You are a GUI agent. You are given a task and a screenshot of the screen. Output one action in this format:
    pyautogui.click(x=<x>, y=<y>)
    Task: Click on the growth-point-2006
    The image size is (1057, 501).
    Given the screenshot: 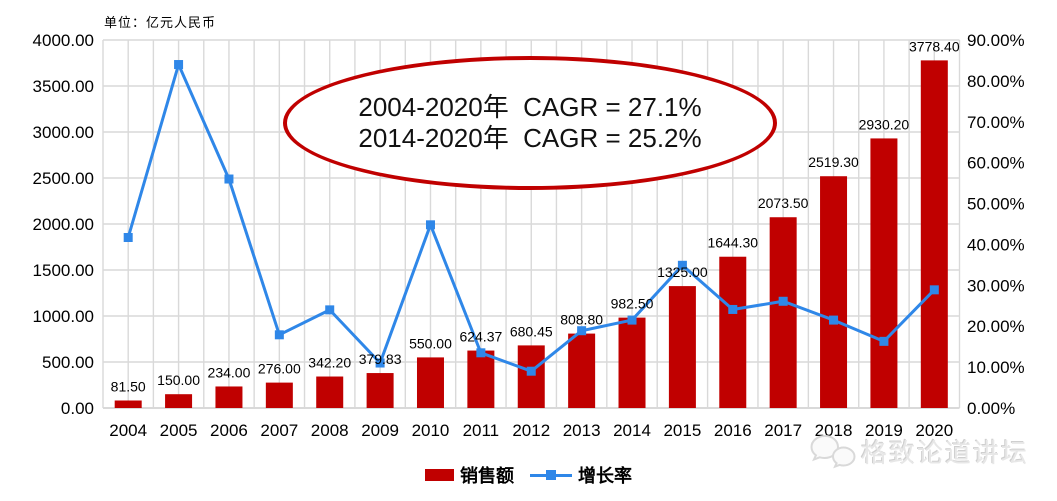 What is the action you would take?
    pyautogui.click(x=229, y=179)
    